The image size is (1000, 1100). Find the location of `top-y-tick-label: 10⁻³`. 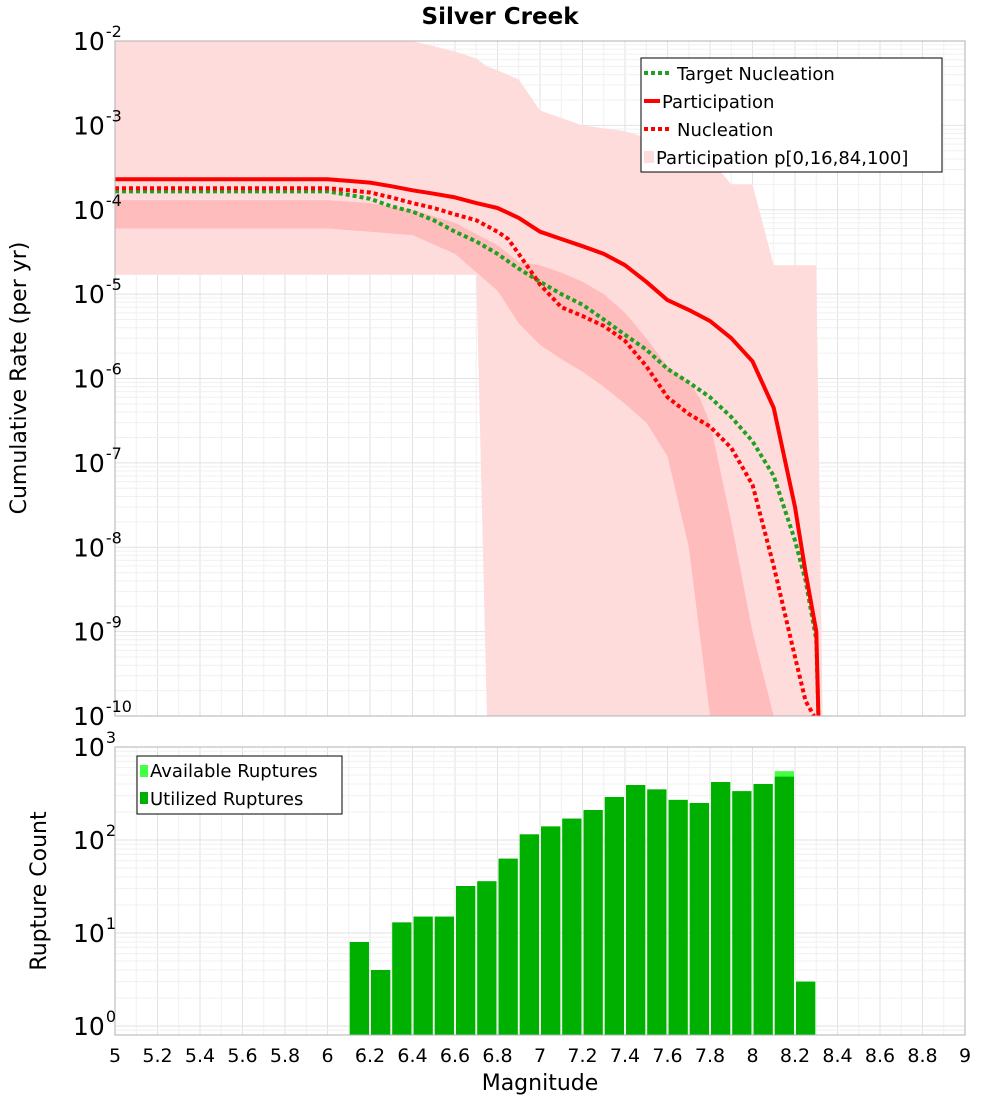

top-y-tick-label: 10⁻³ is located at coordinates (97, 123).